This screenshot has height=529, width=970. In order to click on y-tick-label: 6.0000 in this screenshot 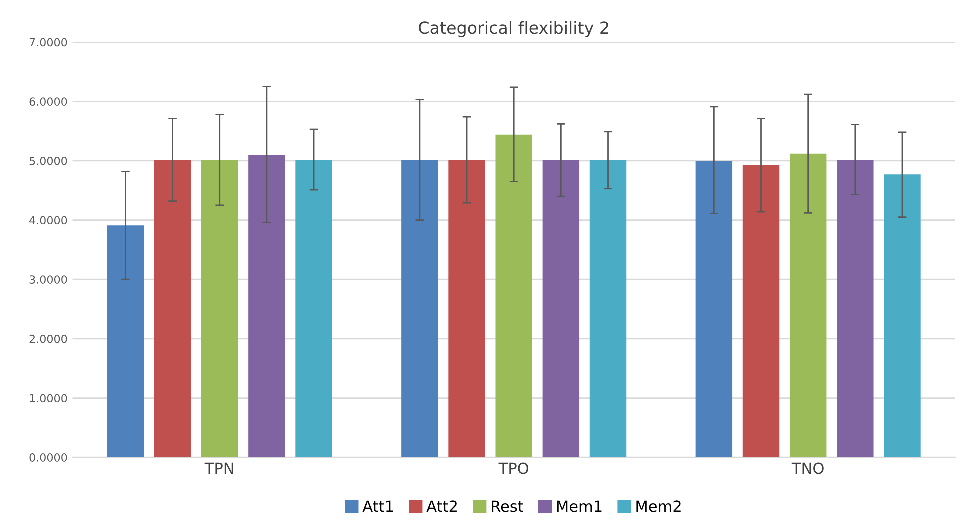, I will do `click(49, 102)`.